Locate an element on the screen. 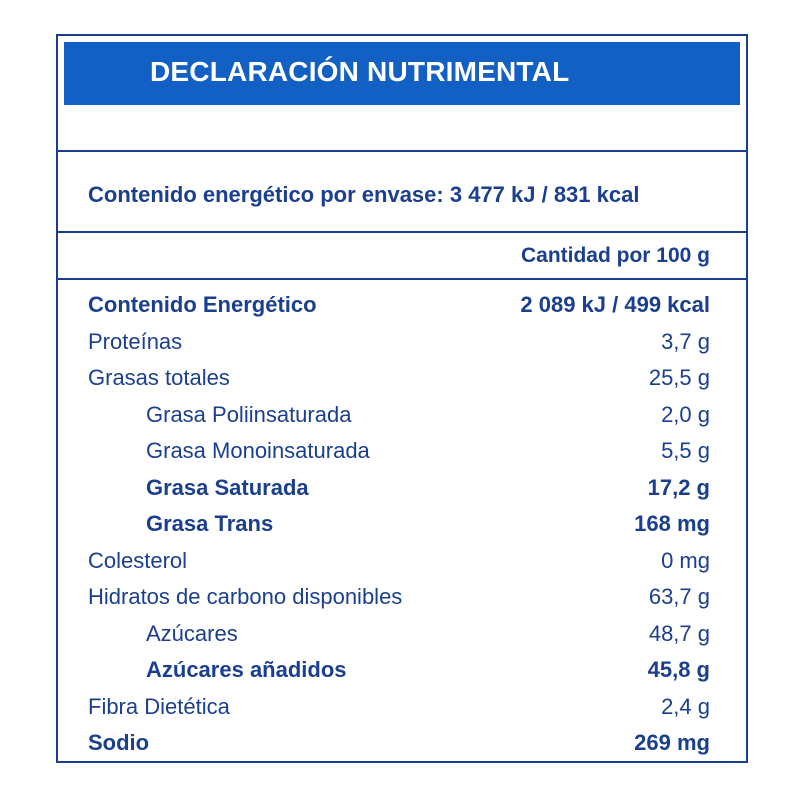 Image resolution: width=800 pixels, height=800 pixels. divider-header is located at coordinates (402, 279).